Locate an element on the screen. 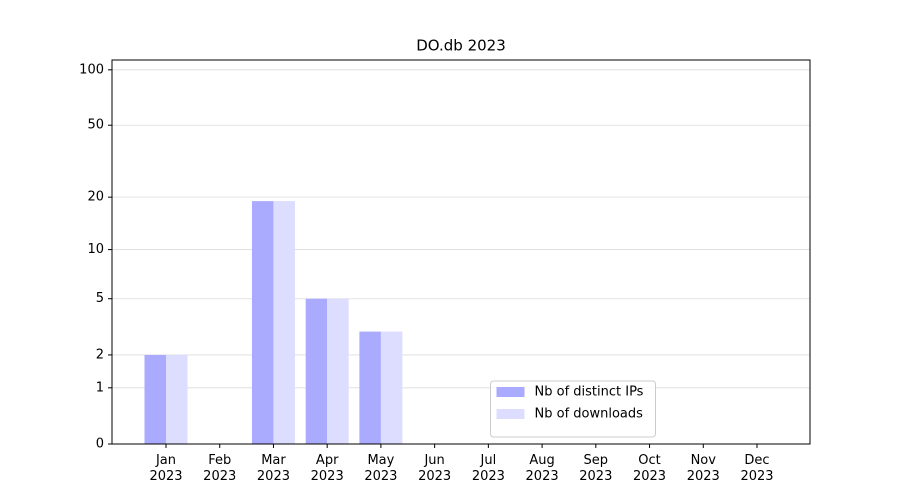 The image size is (900, 500). x-tick-label: Mar 2023 is located at coordinates (273, 468).